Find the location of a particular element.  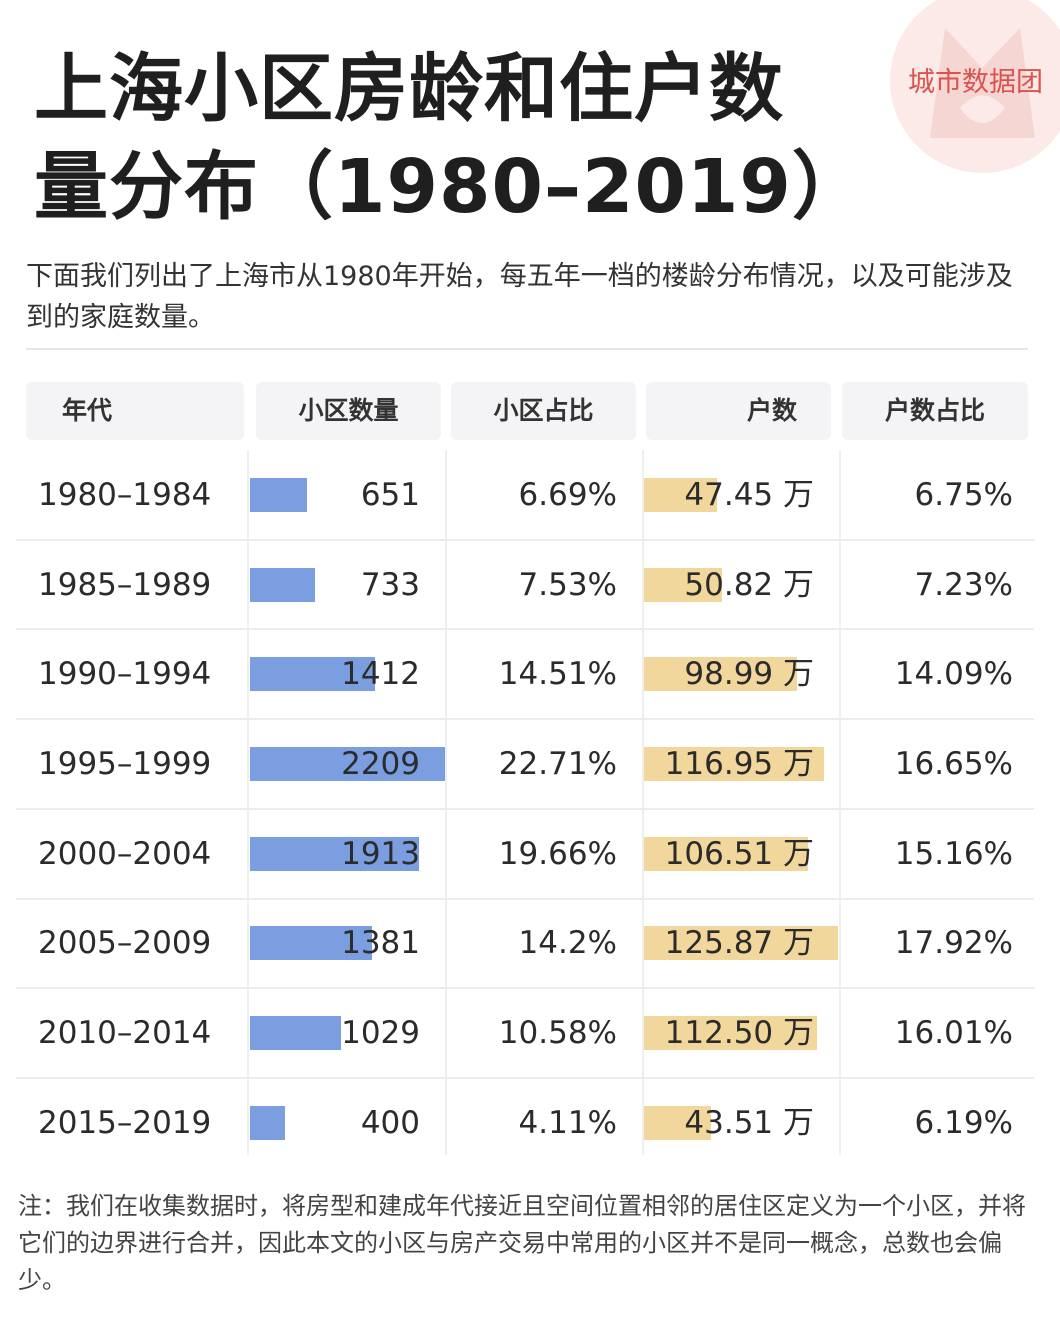

brand-logo-badge is located at coordinates (975, 86).